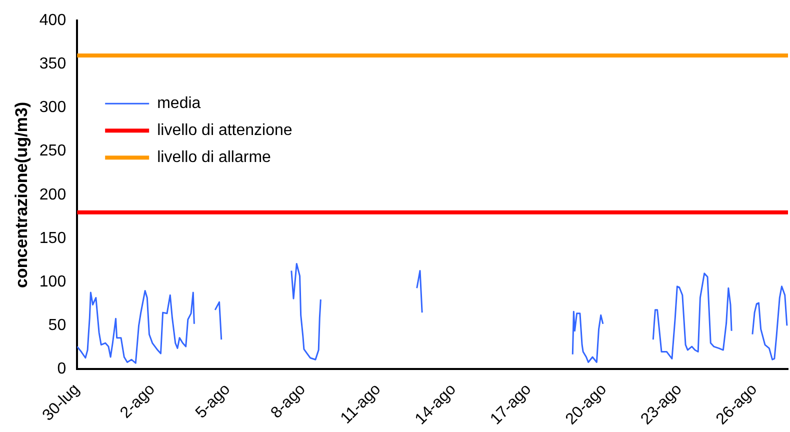 Image resolution: width=790 pixels, height=432 pixels. Describe the element at coordinates (52, 107) in the screenshot. I see `y-tick-label: 300` at that location.